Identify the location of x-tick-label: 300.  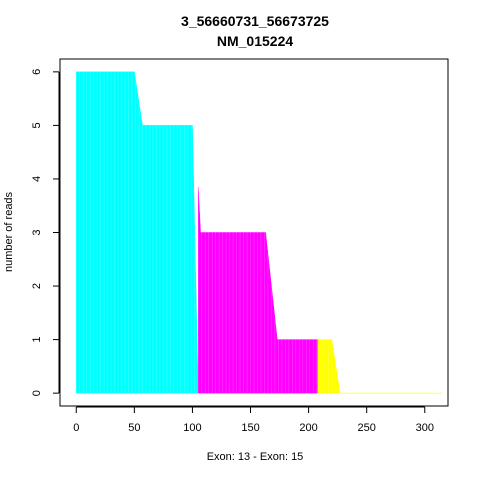
(425, 428).